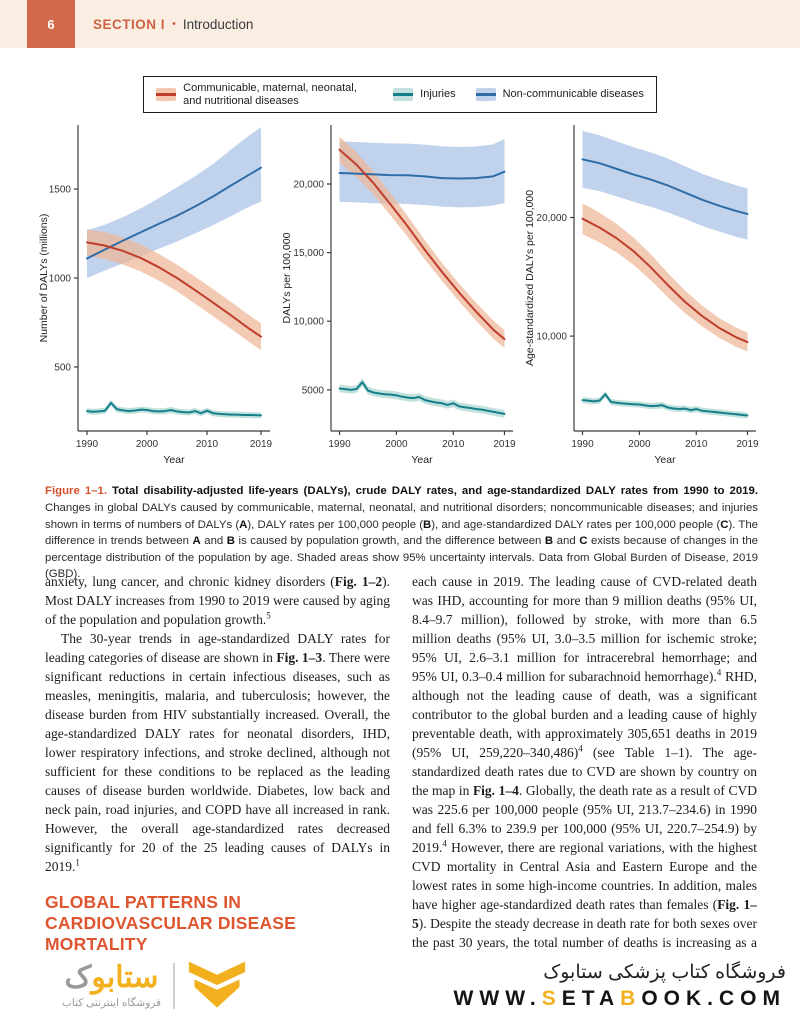 Image resolution: width=800 pixels, height=1024 pixels. I want to click on page-header-bar: 6 SECTION I • Introduction, so click(400, 24).